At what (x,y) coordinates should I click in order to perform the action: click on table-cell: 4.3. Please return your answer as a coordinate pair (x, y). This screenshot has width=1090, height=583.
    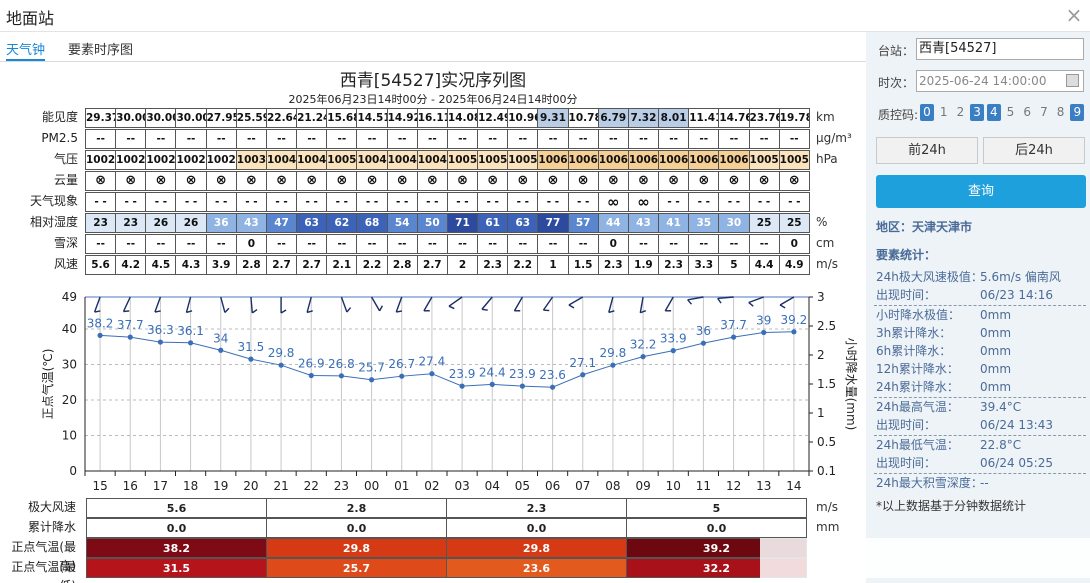
    Looking at the image, I should click on (191, 265).